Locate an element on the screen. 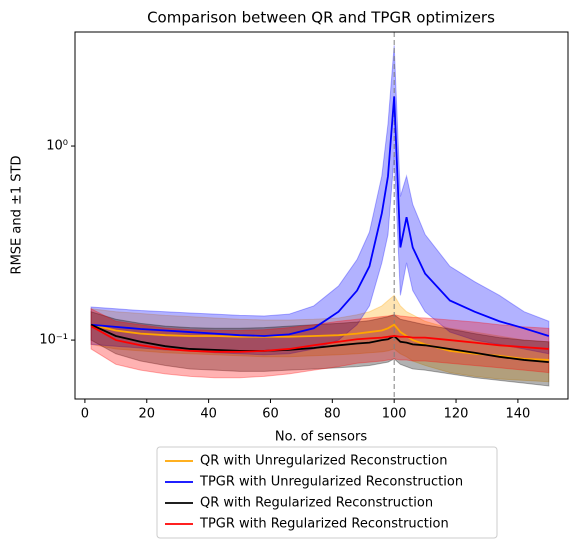  legend-label: TPGR with Regularized Reconstruction is located at coordinates (324, 524).